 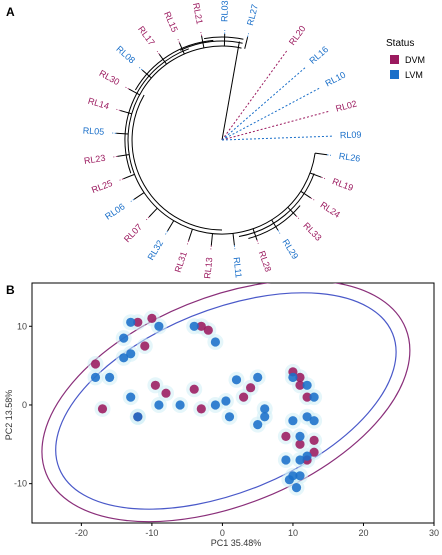 I want to click on tree-leaf-label: RL24, so click(x=330, y=210).